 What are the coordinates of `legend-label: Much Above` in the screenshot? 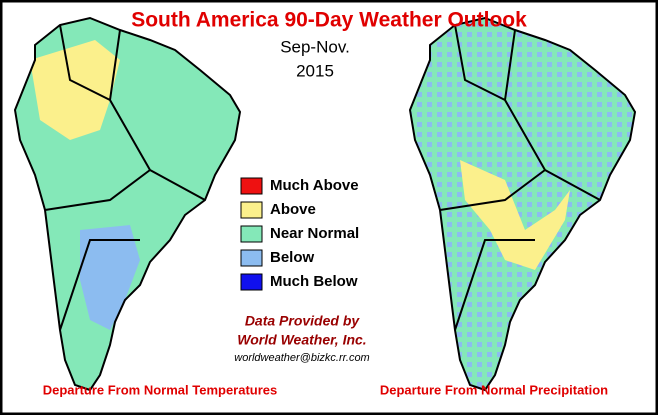 It's located at (314, 185).